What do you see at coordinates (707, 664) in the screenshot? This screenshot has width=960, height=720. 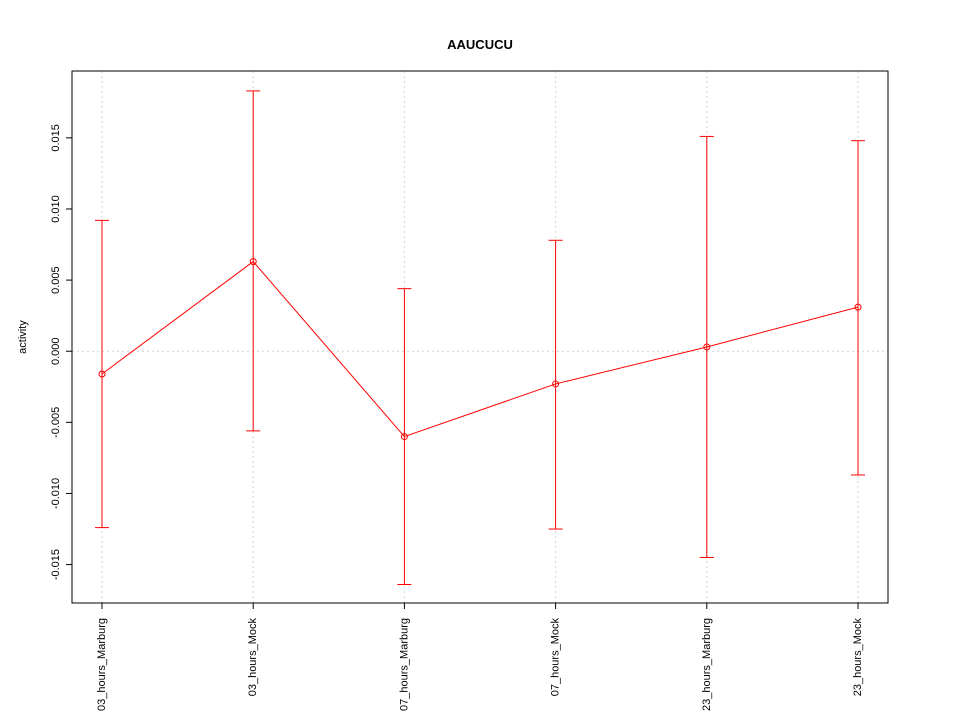 I see `x-tick-label: 23_hours_Marburg` at bounding box center [707, 664].